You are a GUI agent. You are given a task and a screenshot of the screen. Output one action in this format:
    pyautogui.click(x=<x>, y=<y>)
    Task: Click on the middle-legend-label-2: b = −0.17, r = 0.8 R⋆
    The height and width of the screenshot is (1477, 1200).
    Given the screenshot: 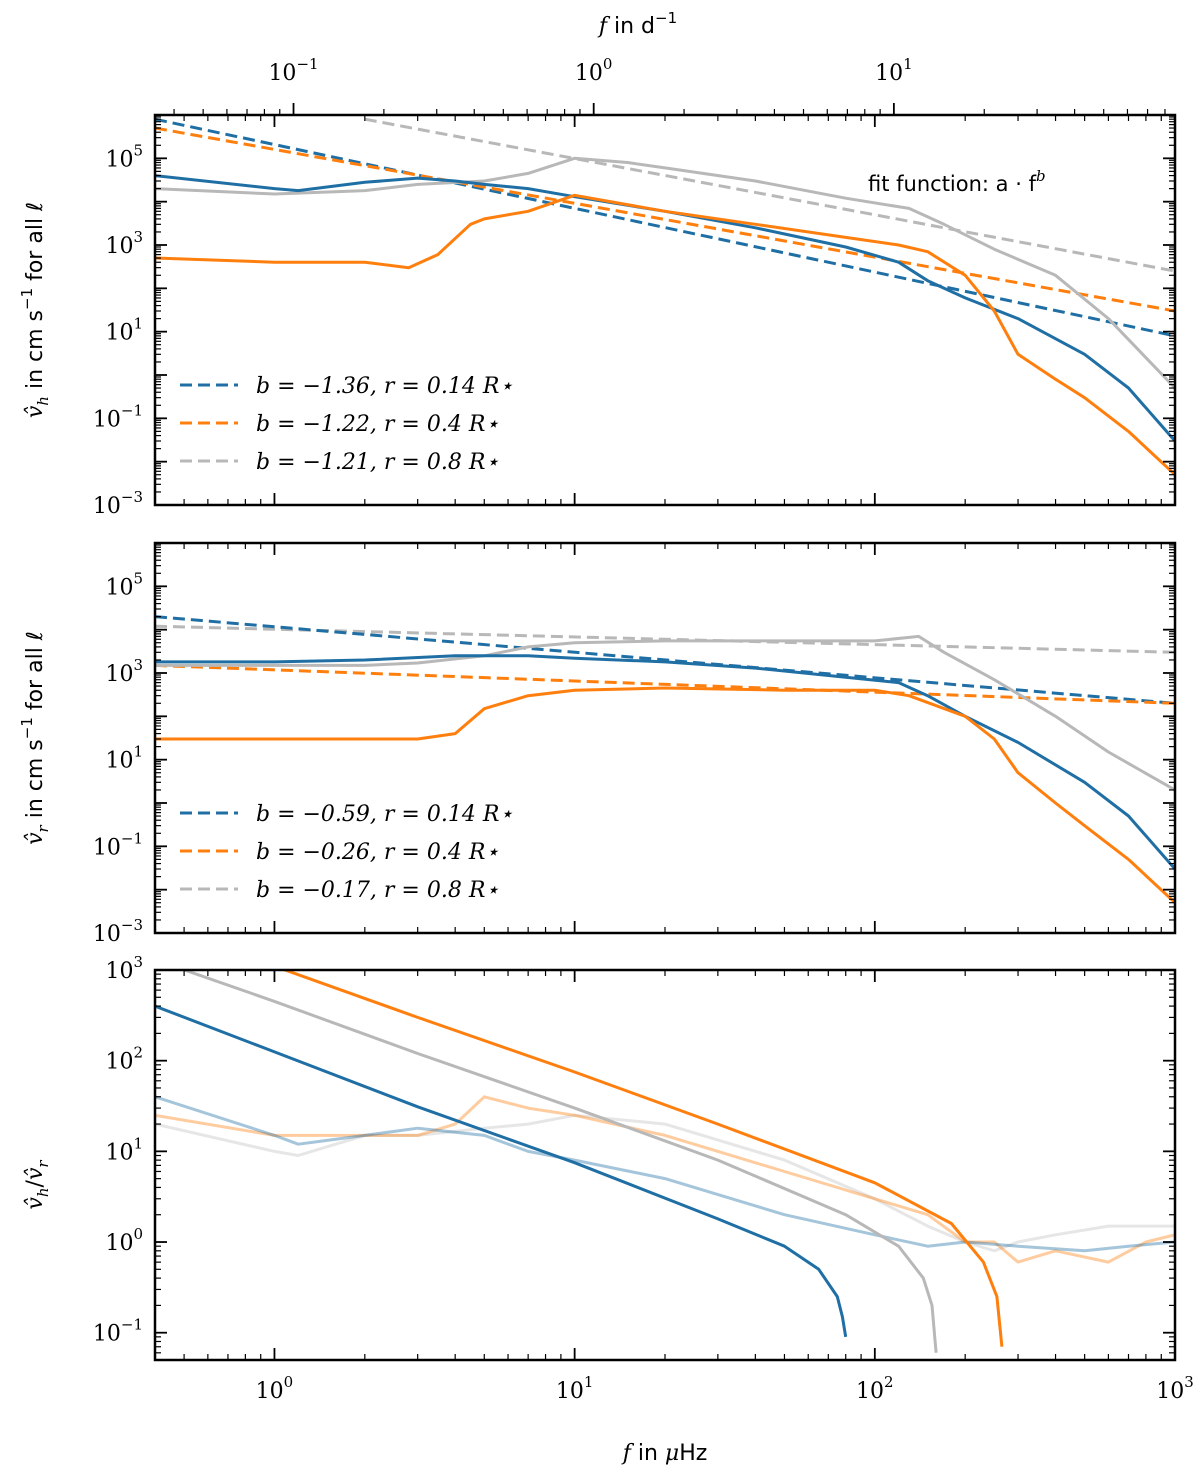 What is the action you would take?
    pyautogui.click(x=377, y=890)
    